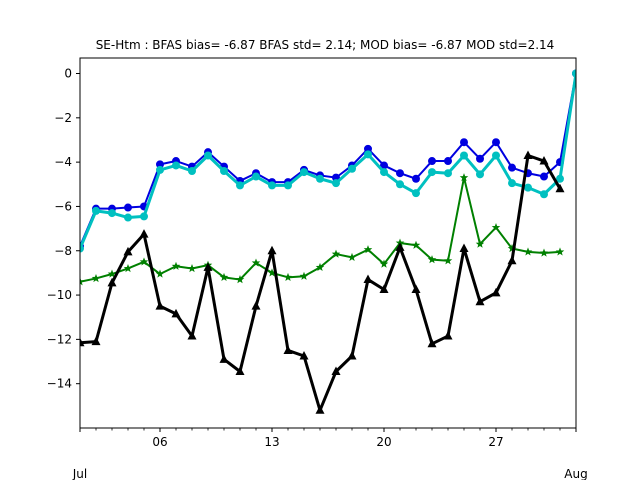 The width and height of the screenshot is (640, 480). I want to click on x-tick-label: 27, so click(495, 442).